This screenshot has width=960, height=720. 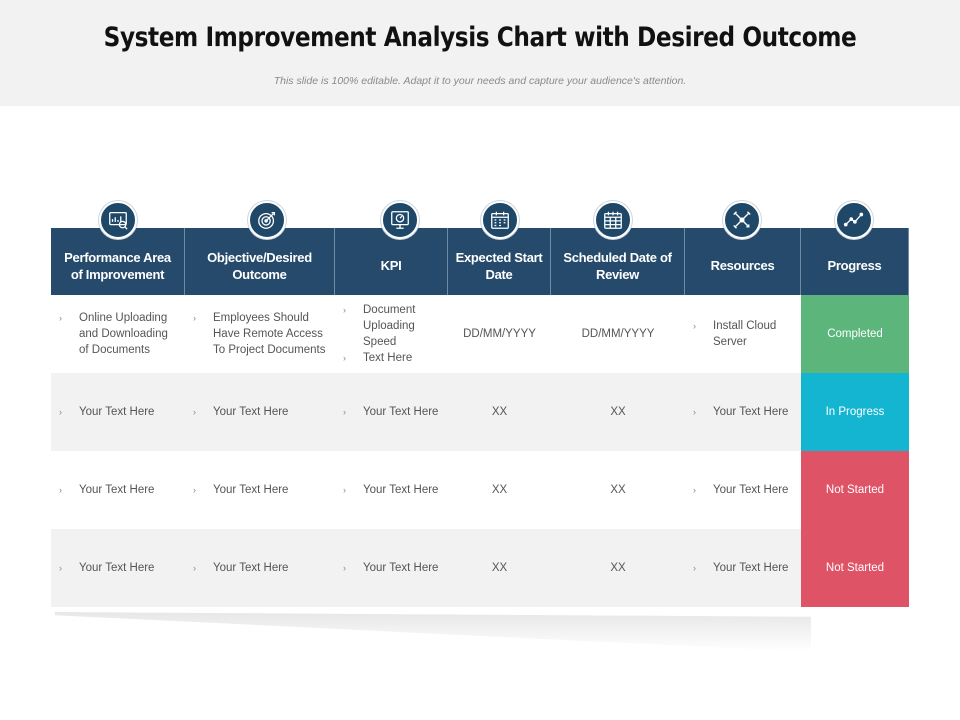 What do you see at coordinates (500, 220) in the screenshot?
I see `calendar-icon` at bounding box center [500, 220].